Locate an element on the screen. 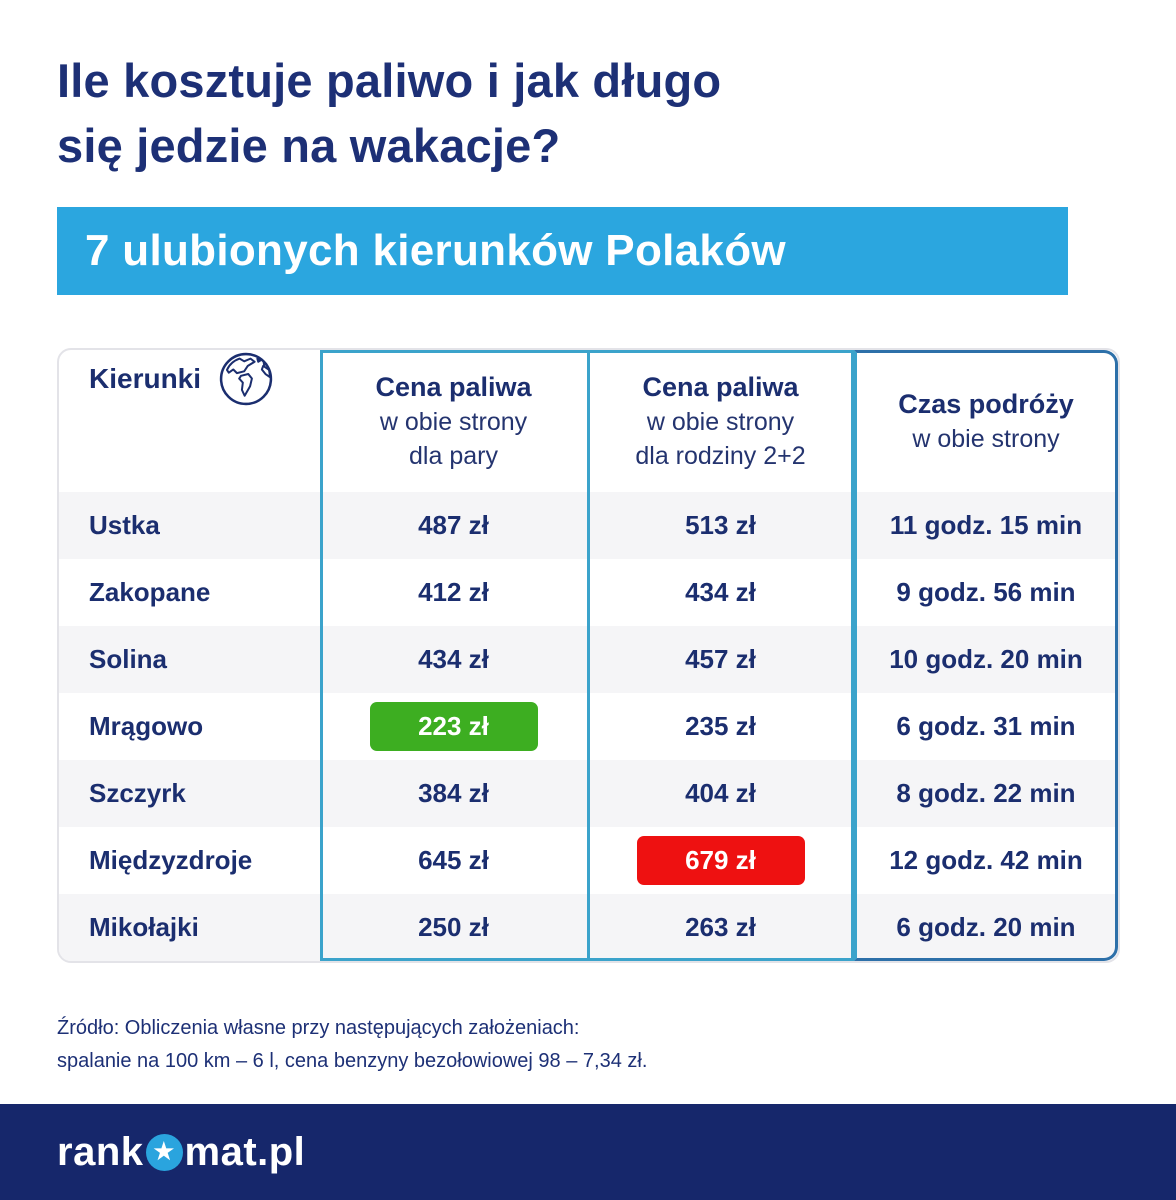  header-price-couple: Cena paliwa w obie strony dla pary is located at coordinates (453, 421).